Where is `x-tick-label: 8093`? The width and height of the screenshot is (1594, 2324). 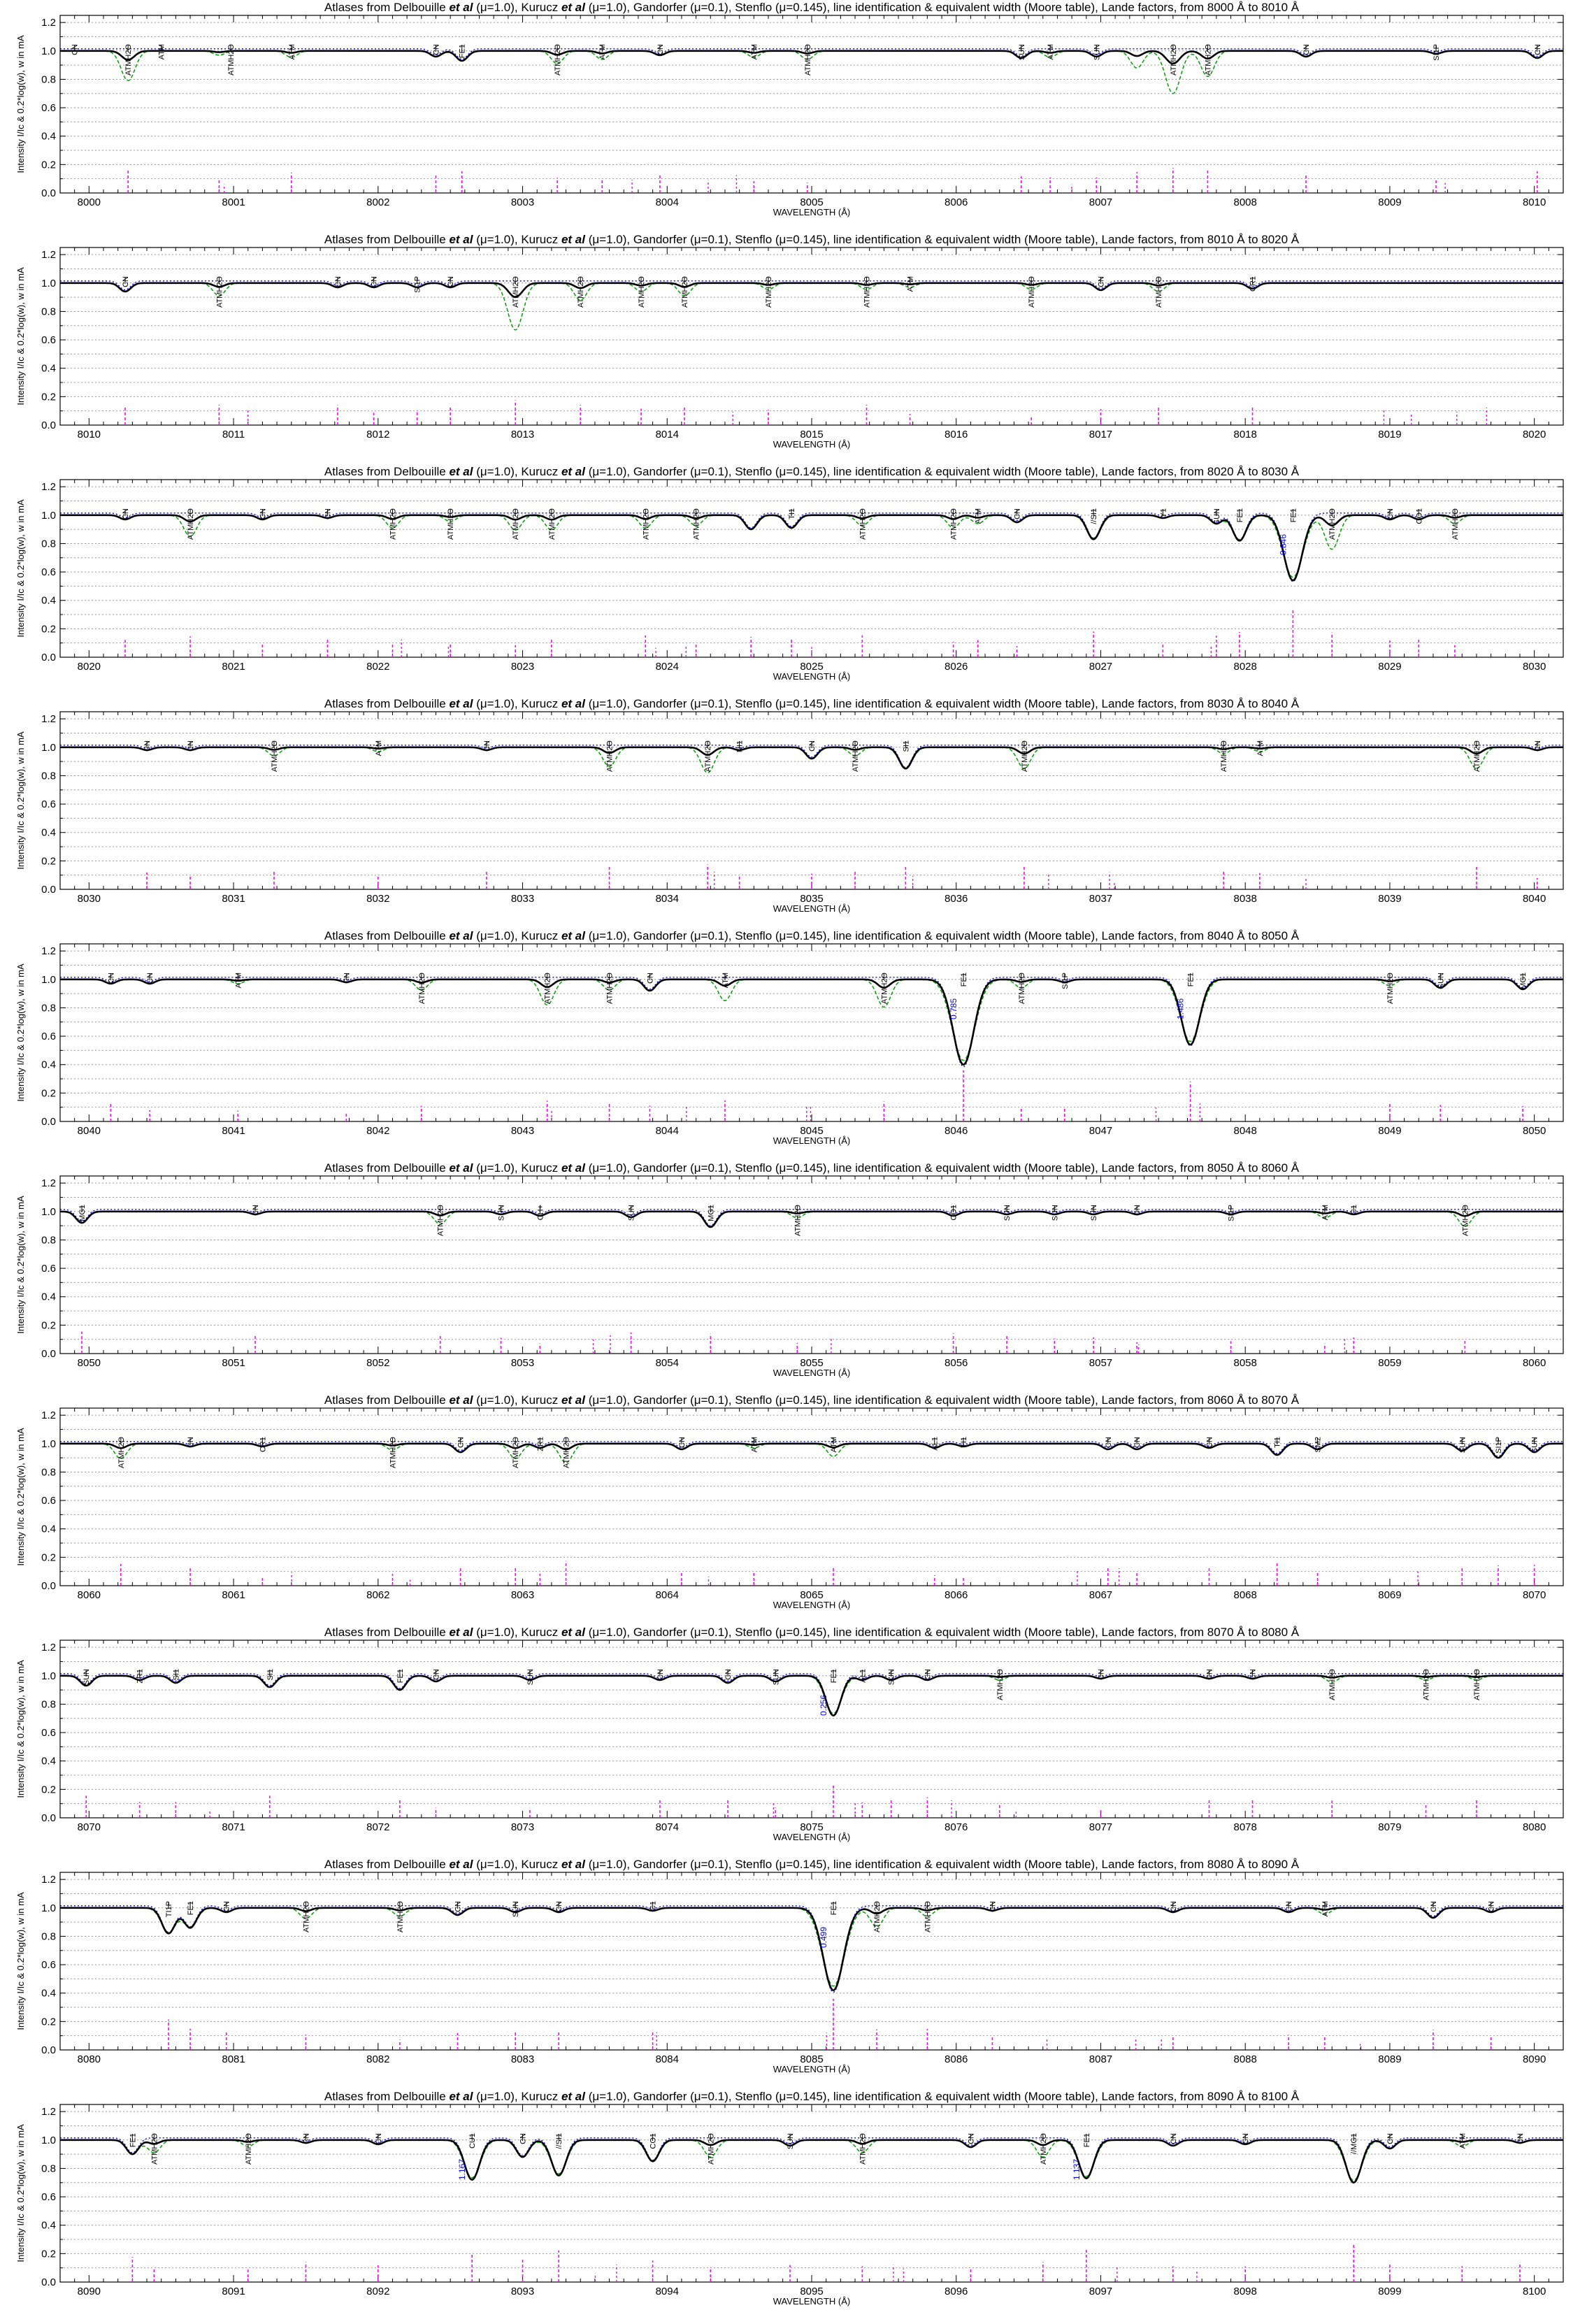 x-tick-label: 8093 is located at coordinates (522, 2291).